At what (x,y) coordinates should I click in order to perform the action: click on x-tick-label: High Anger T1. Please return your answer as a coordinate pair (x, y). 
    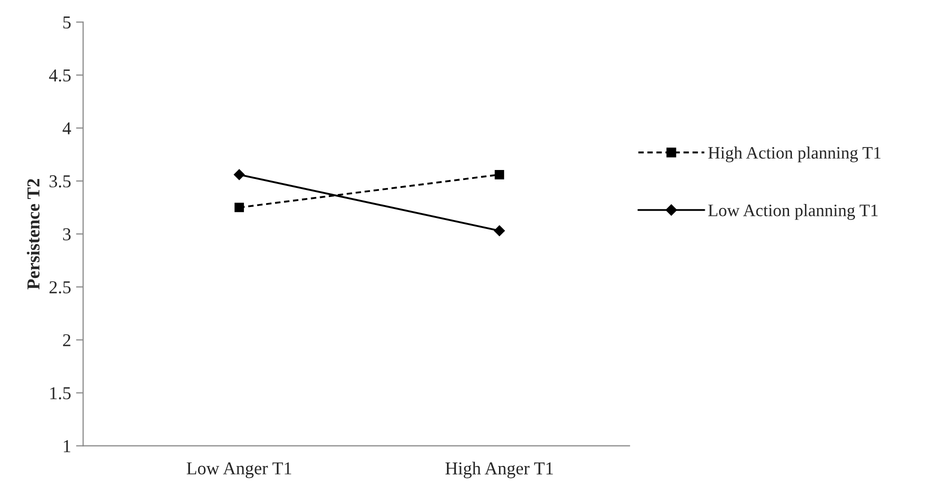
    Looking at the image, I should click on (499, 470).